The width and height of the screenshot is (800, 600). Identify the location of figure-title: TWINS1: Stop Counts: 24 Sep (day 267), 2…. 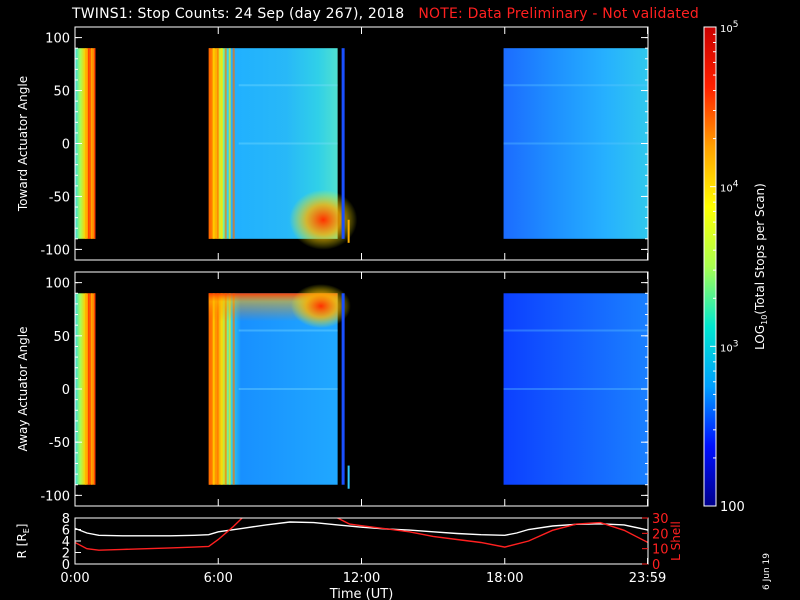
(385, 14).